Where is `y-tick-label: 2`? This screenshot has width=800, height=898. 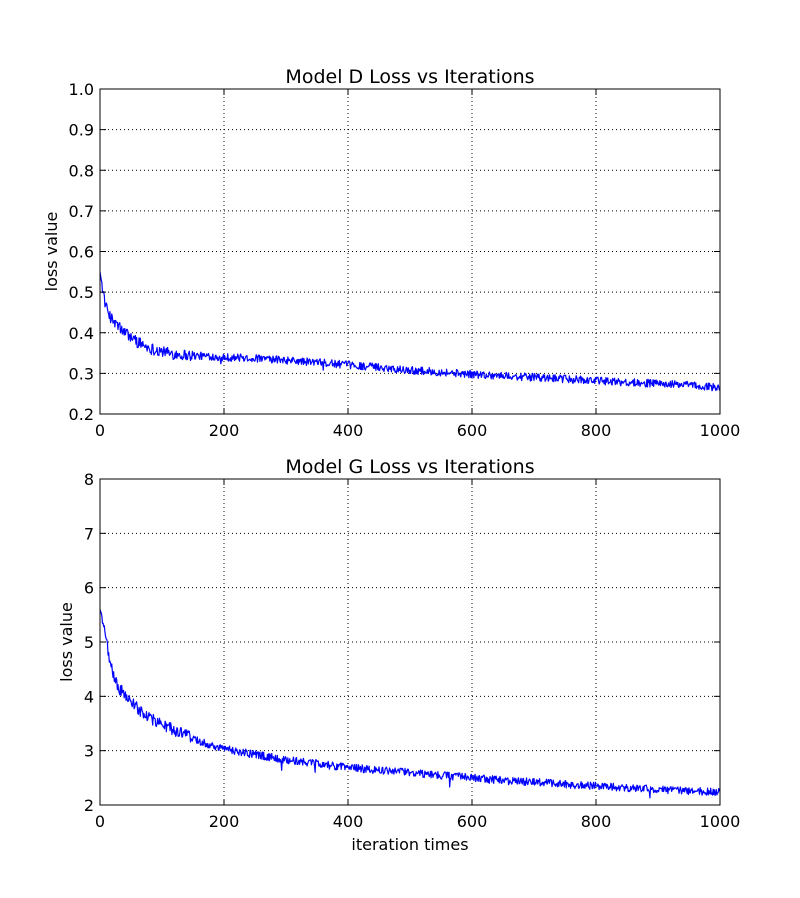 y-tick-label: 2 is located at coordinates (89, 805).